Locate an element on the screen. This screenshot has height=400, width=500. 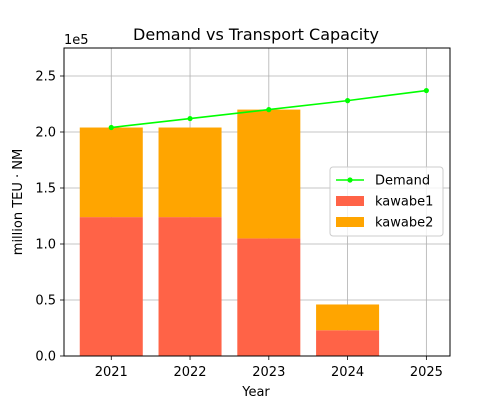
line-series is located at coordinates (268, 109).